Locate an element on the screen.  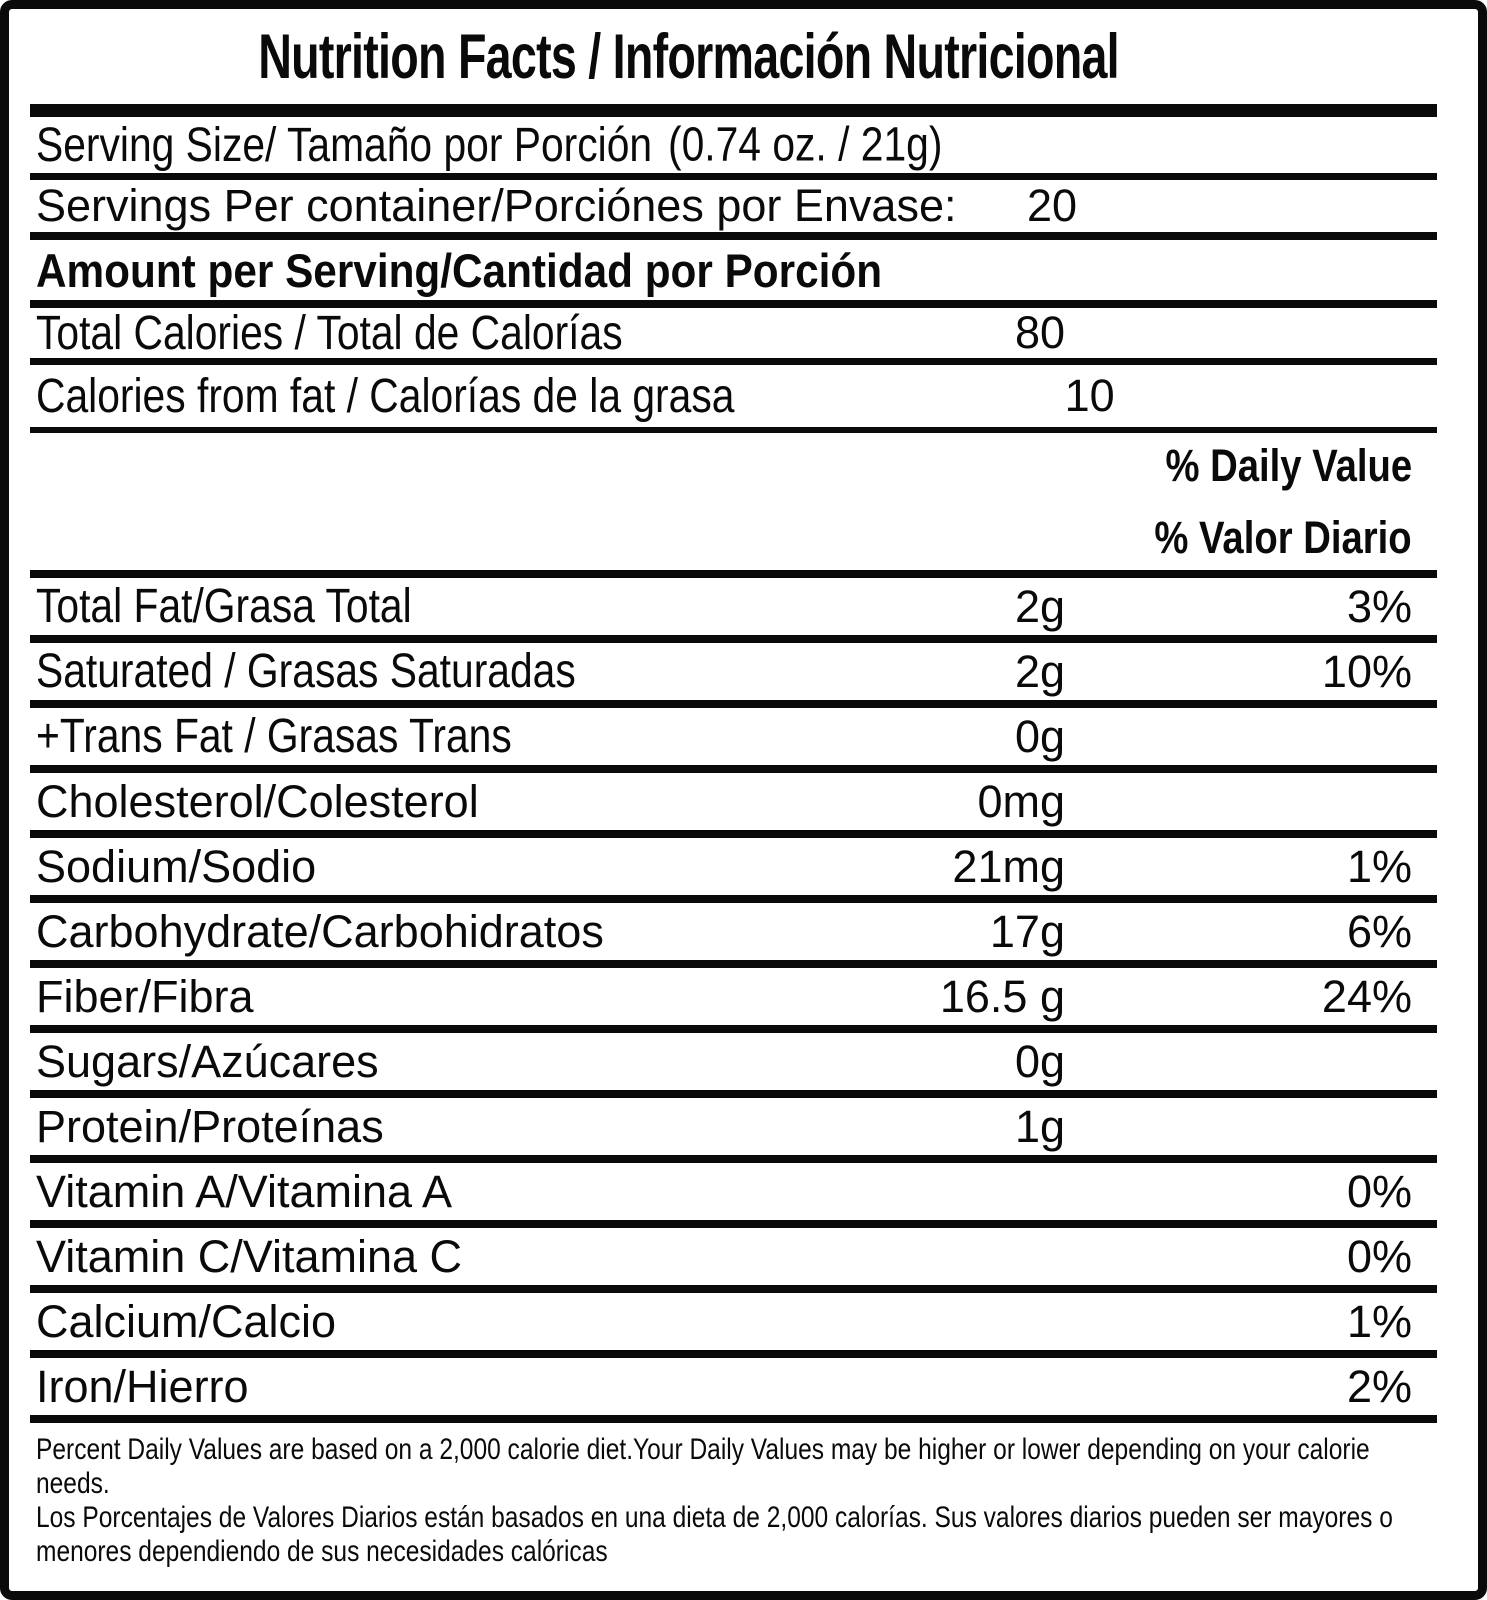
nutrient-dv: 6% is located at coordinates (1379, 931).